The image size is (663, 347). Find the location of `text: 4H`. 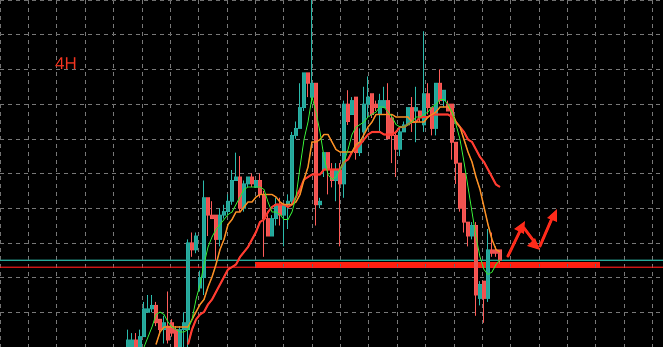

text: 4H is located at coordinates (66, 63).